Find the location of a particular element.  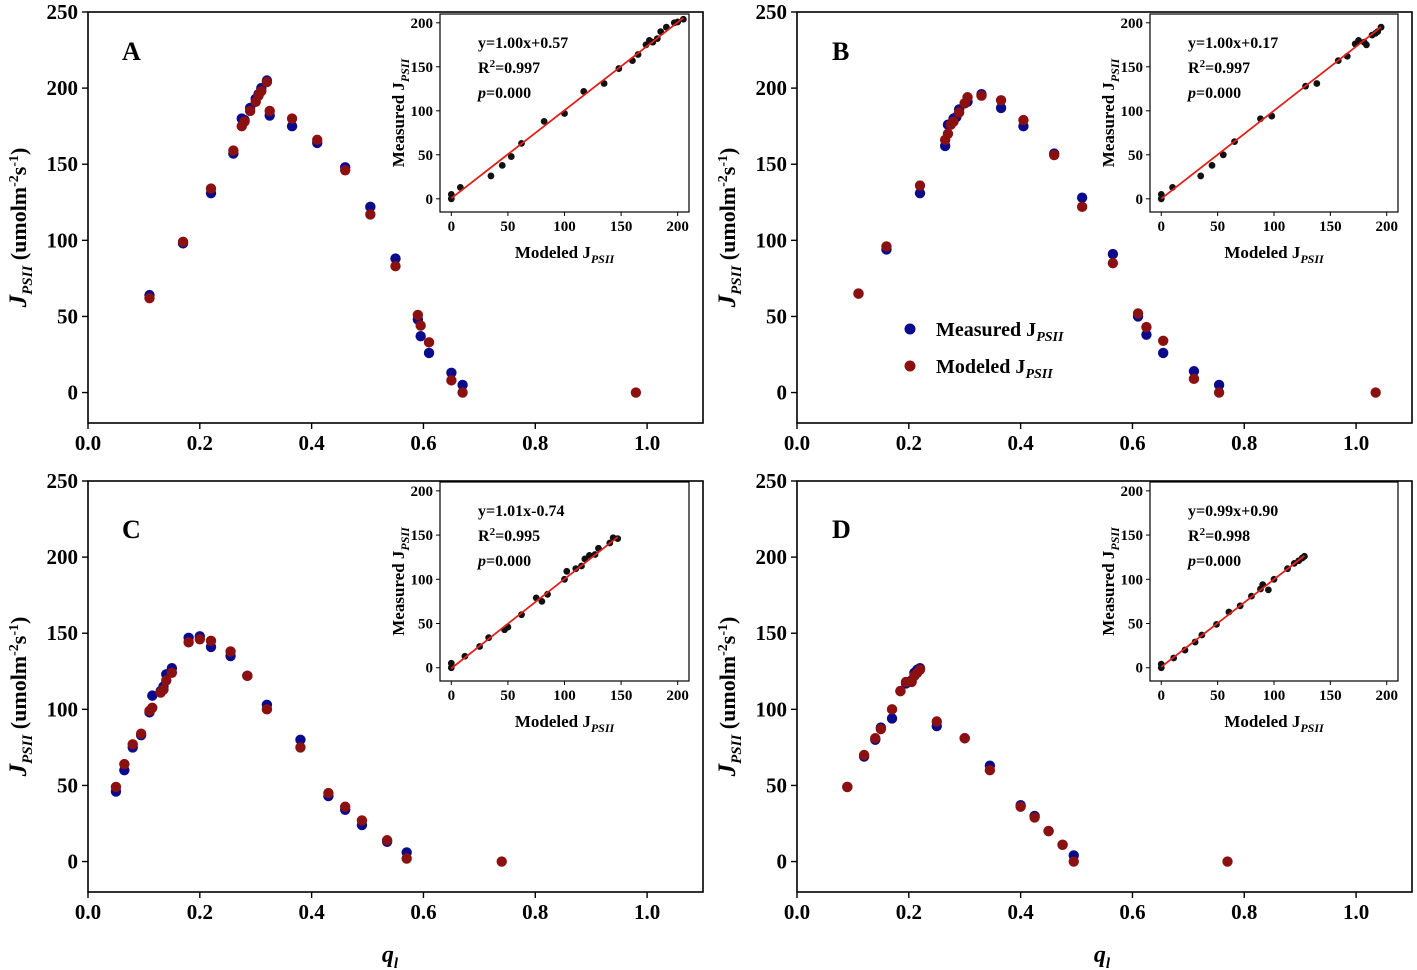

x-tick-label: 0.0 is located at coordinates (88, 443).